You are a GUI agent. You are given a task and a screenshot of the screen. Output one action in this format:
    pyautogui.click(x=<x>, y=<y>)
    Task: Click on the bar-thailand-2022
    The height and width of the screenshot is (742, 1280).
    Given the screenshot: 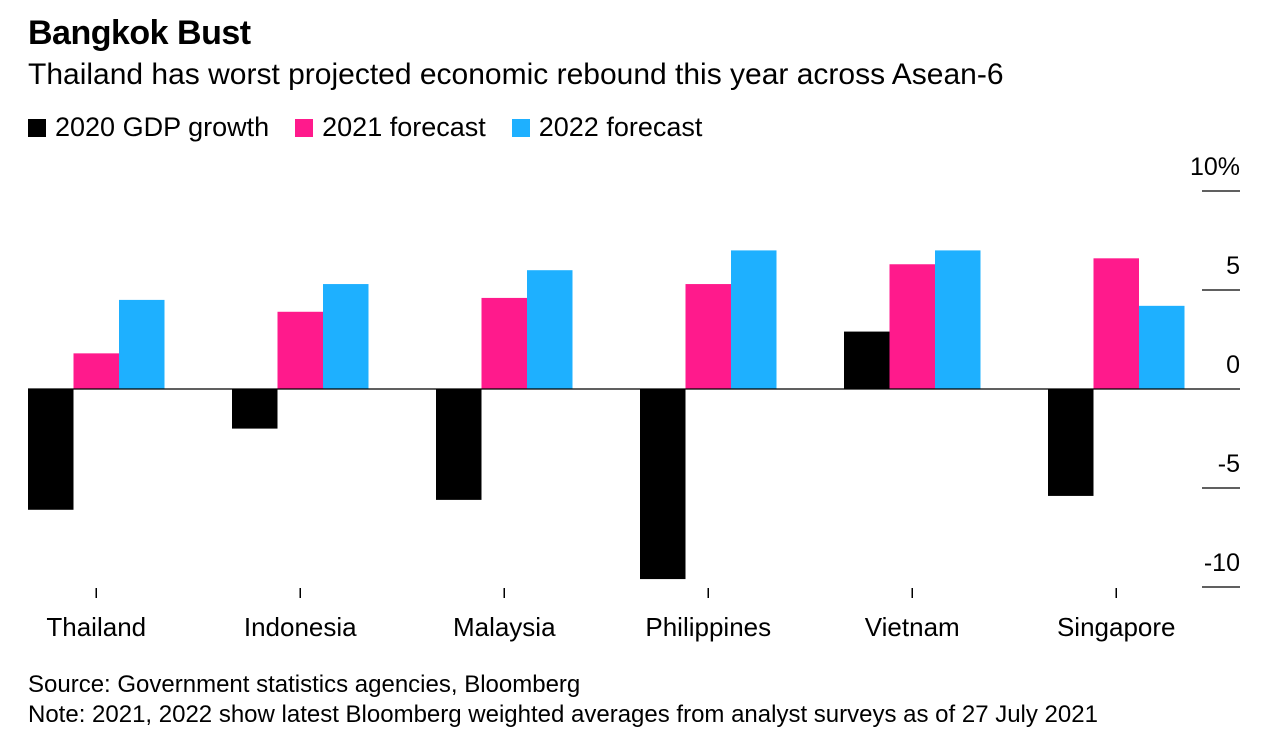 What is the action you would take?
    pyautogui.click(x=142, y=344)
    